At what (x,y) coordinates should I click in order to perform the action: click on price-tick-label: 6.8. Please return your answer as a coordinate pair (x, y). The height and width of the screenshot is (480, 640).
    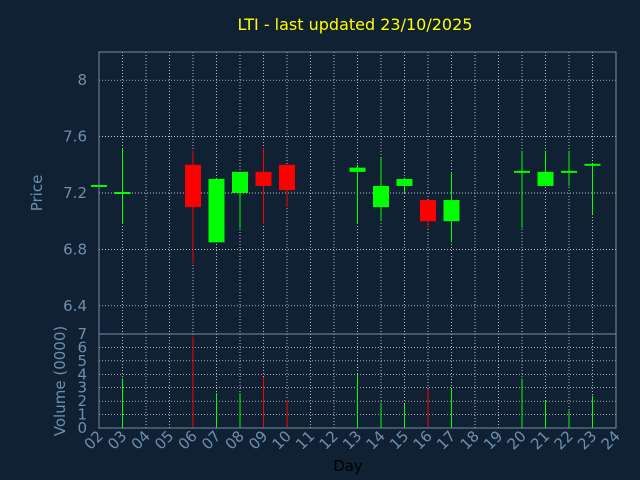
    Looking at the image, I should click on (75, 249).